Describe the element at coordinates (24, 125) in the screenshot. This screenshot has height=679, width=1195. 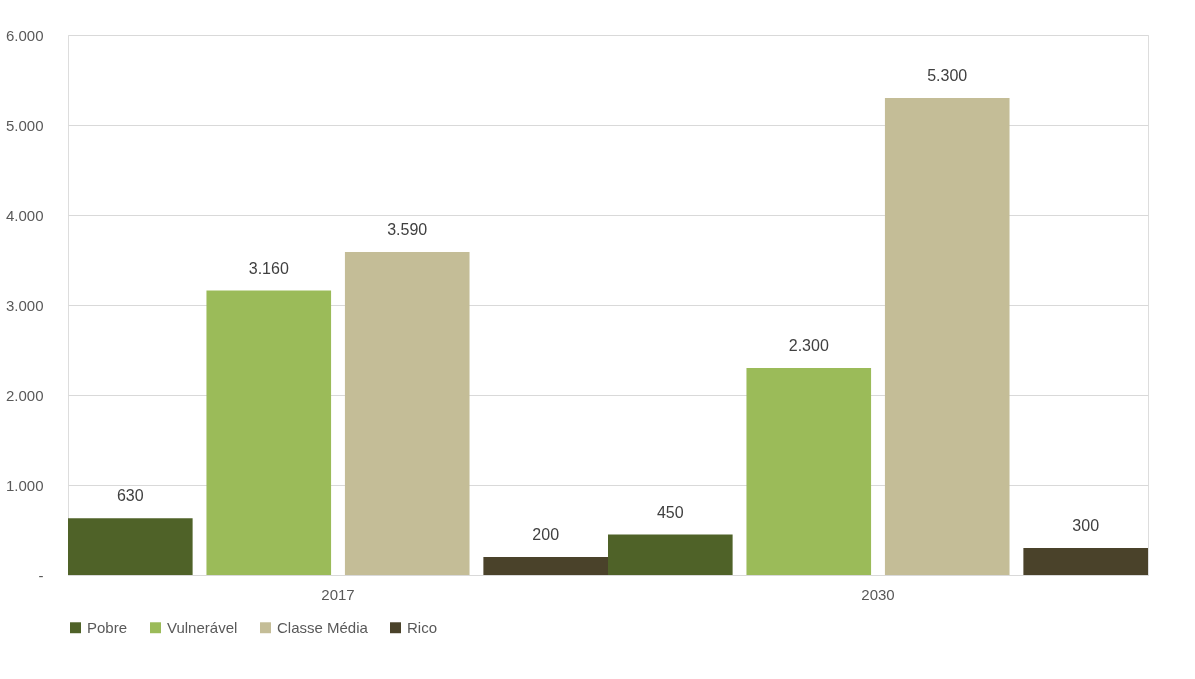
I see `y-tick-label: 5.000` at that location.